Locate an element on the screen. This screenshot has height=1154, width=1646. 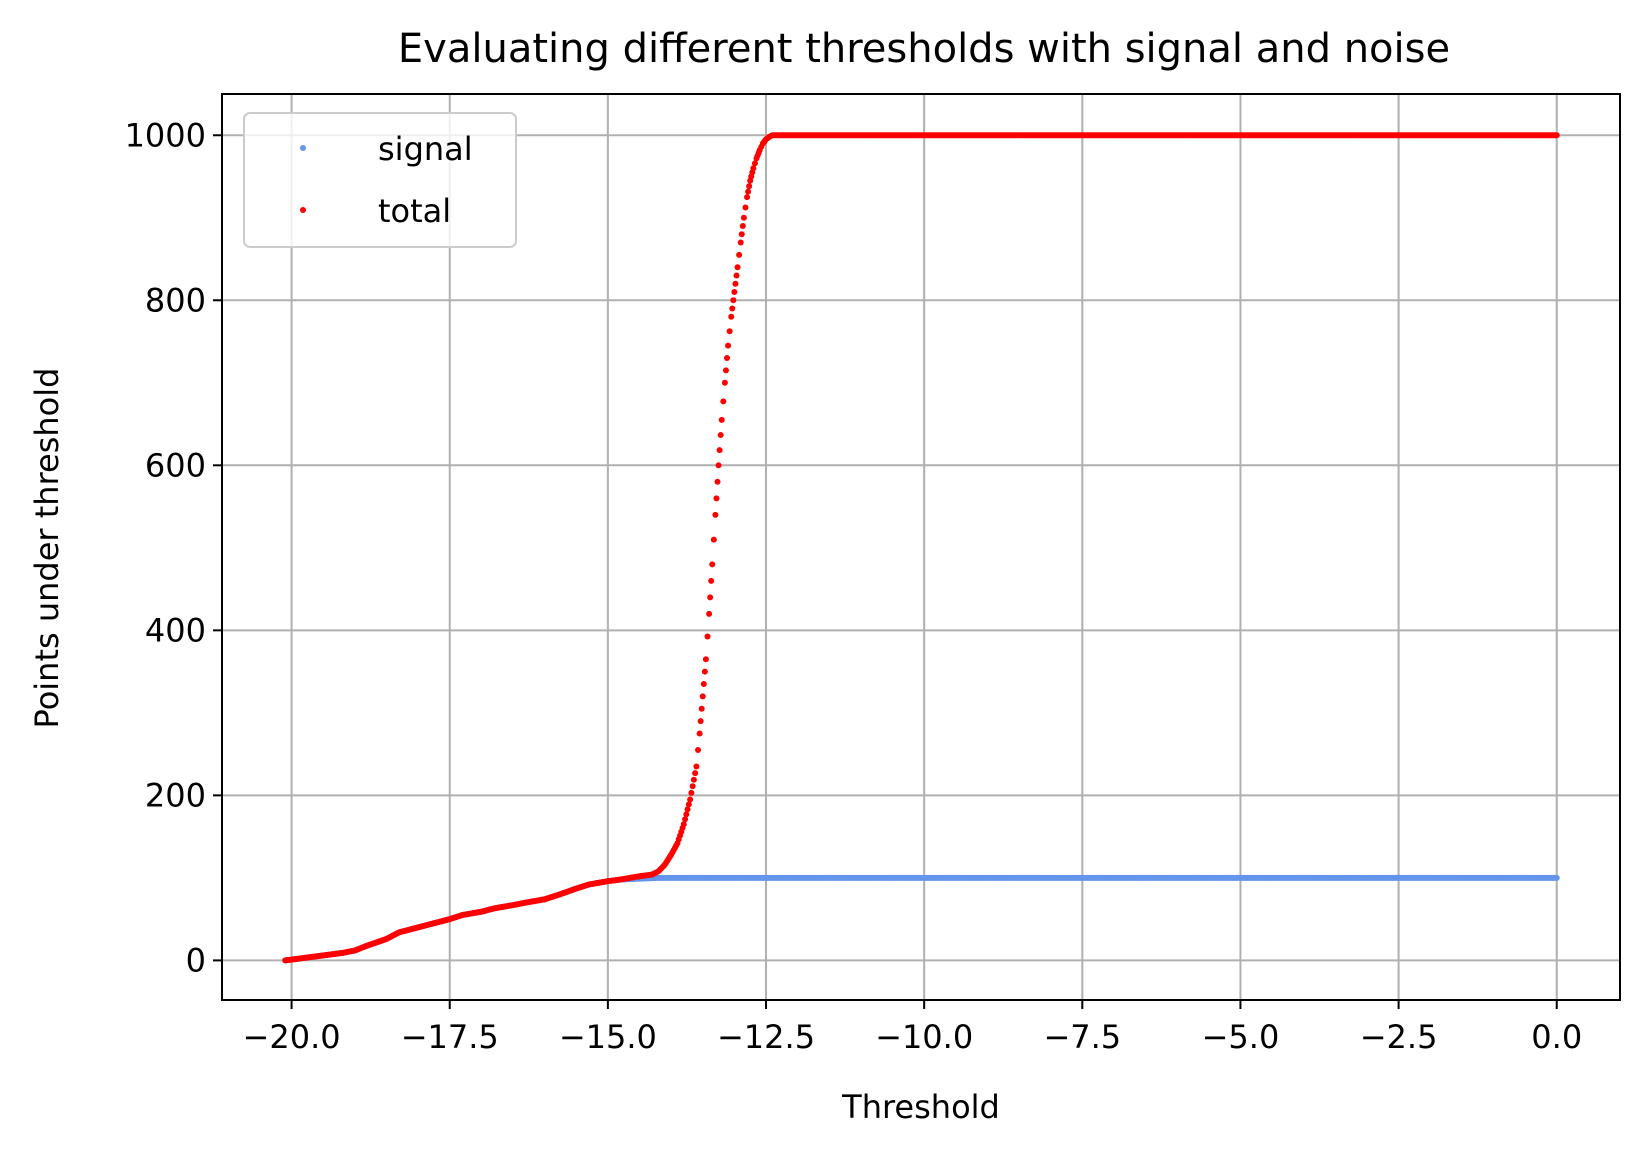
legend: signal total is located at coordinates (380, 180).